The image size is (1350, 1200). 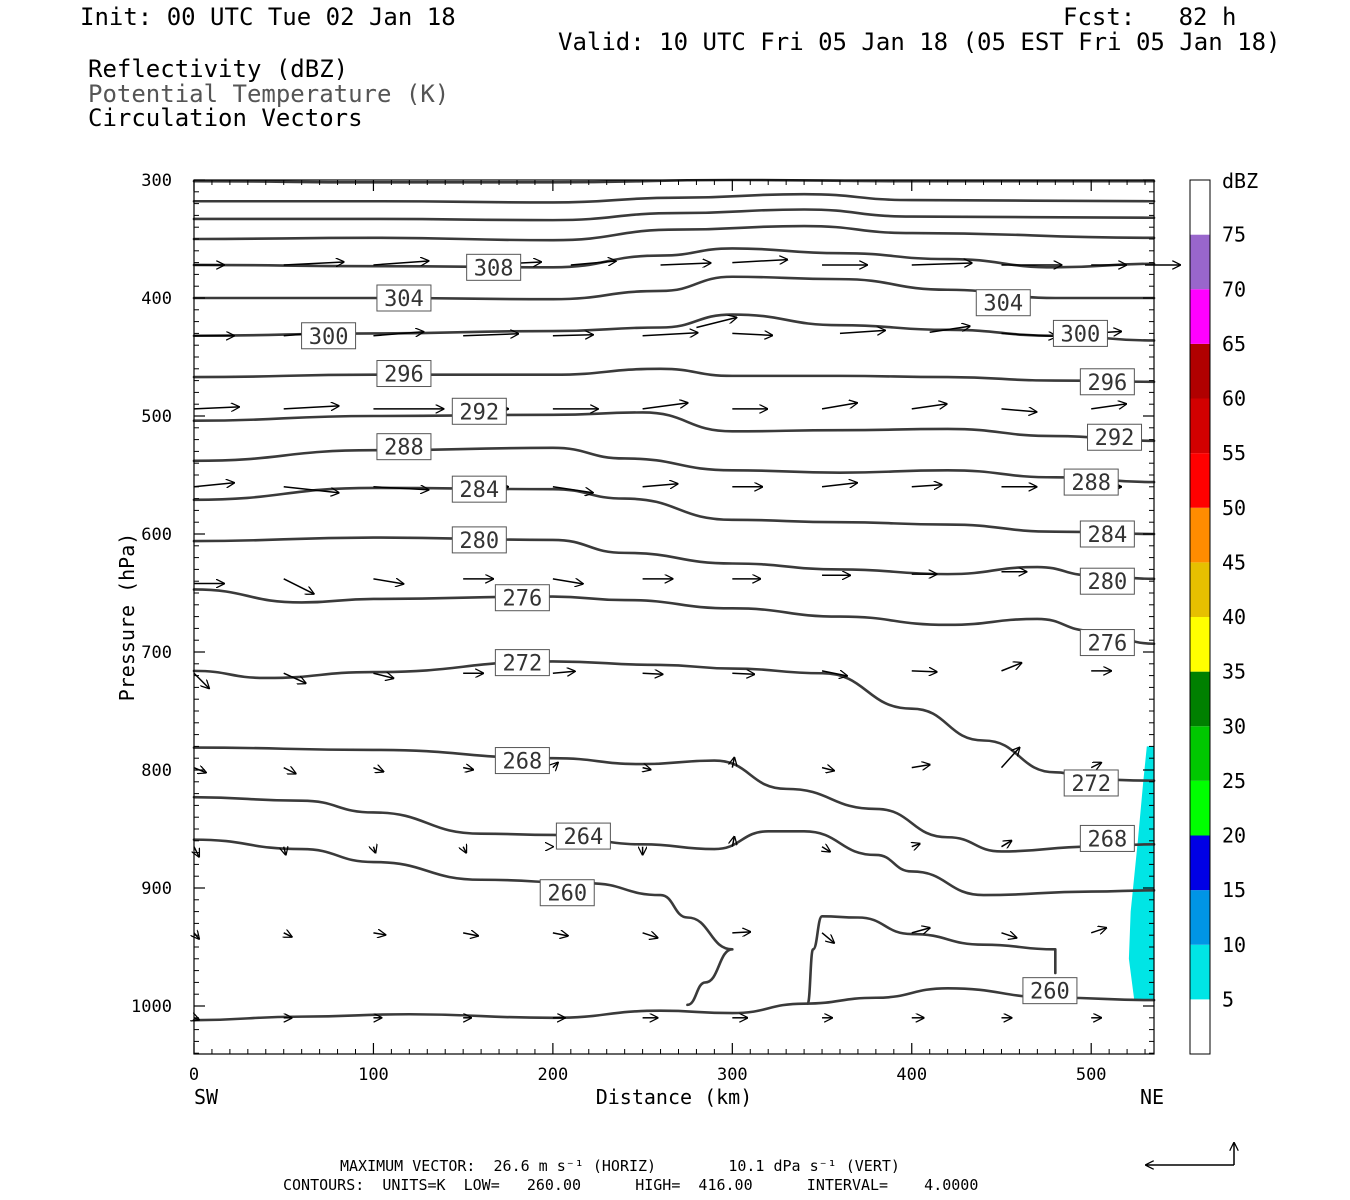 What do you see at coordinates (1234, 508) in the screenshot?
I see `colorbar-level-label: 50` at bounding box center [1234, 508].